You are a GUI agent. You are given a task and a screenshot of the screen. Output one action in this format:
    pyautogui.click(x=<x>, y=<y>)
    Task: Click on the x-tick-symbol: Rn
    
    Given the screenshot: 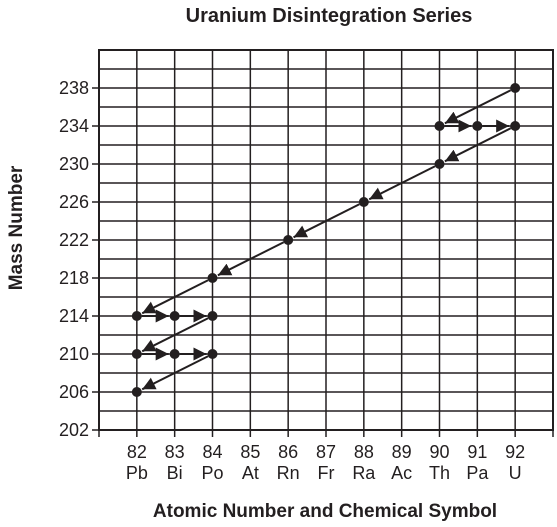 What is the action you would take?
    pyautogui.click(x=288, y=473)
    